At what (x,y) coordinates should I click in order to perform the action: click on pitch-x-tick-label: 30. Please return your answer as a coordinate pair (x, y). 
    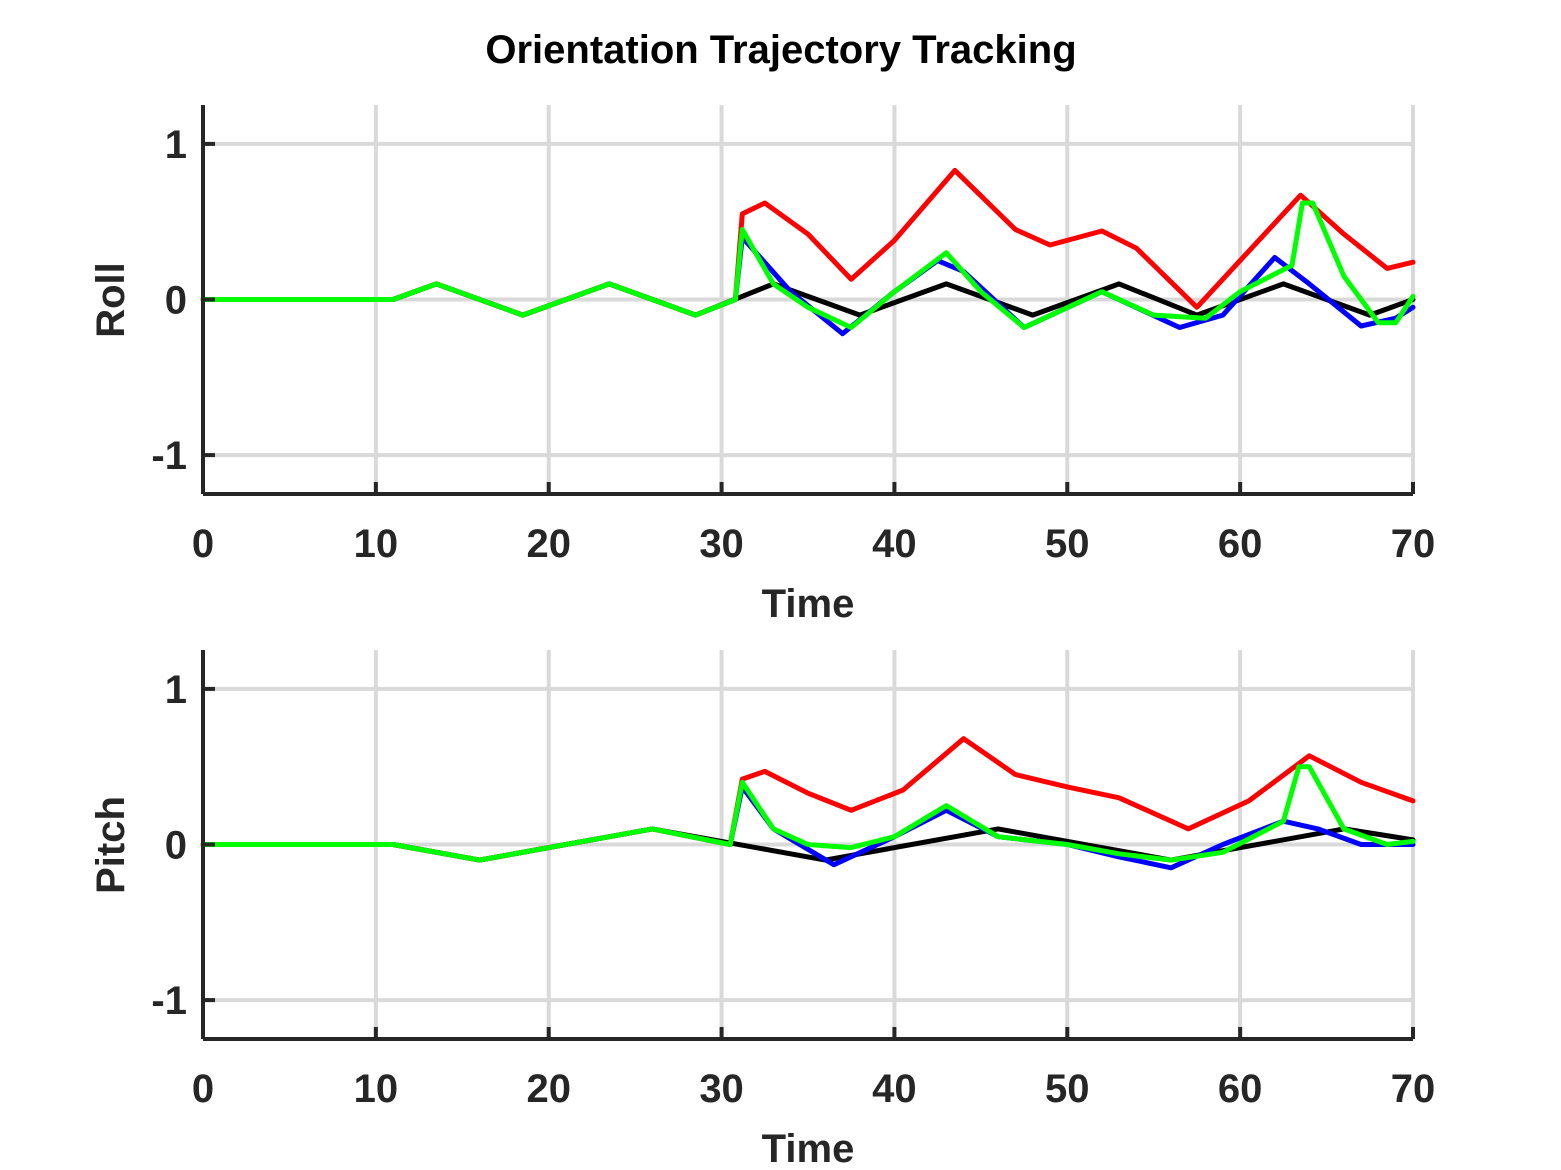
    Looking at the image, I should click on (721, 1089).